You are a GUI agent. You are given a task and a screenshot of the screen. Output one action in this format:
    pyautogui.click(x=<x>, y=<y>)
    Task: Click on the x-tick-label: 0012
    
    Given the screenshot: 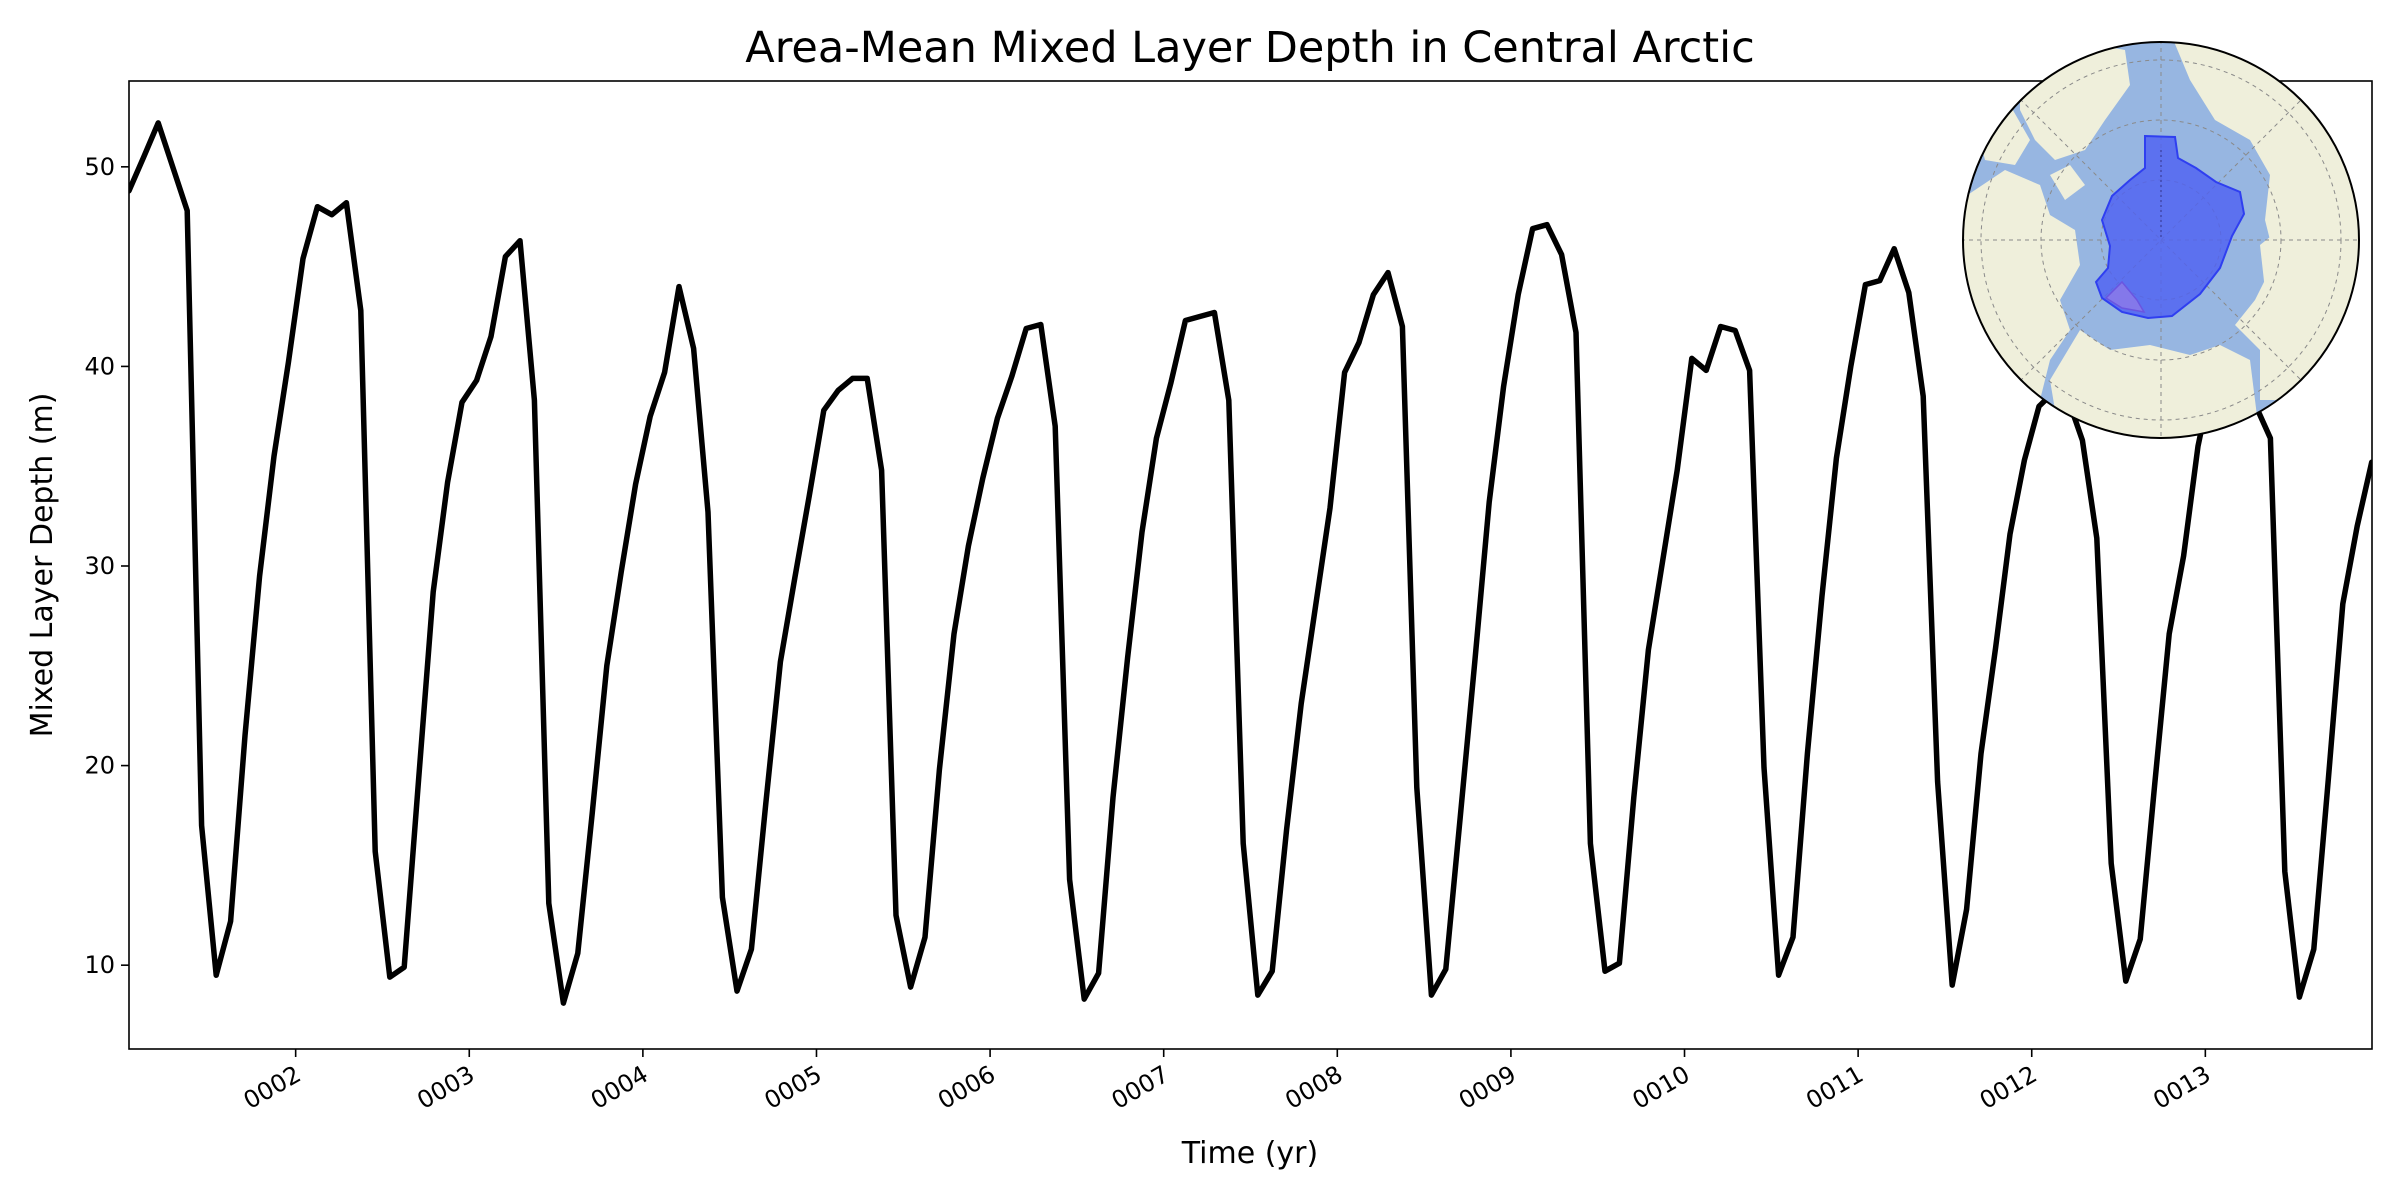 What is the action you would take?
    pyautogui.click(x=2008, y=1087)
    